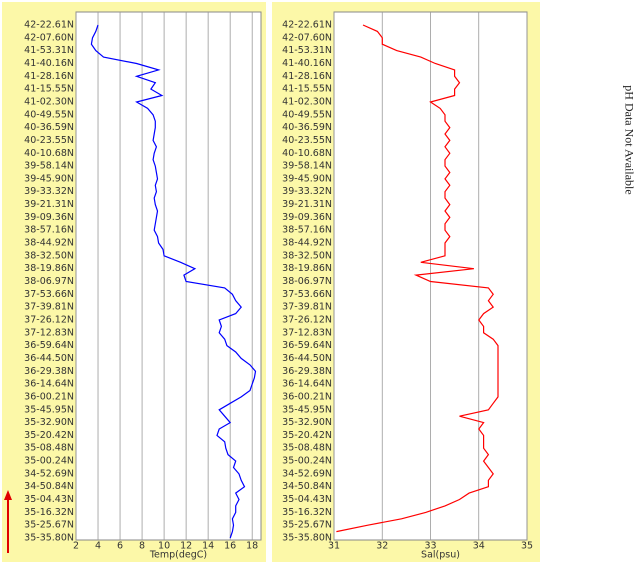  Describe the element at coordinates (8, 495) in the screenshot. I see `direction-arrow-head` at that location.